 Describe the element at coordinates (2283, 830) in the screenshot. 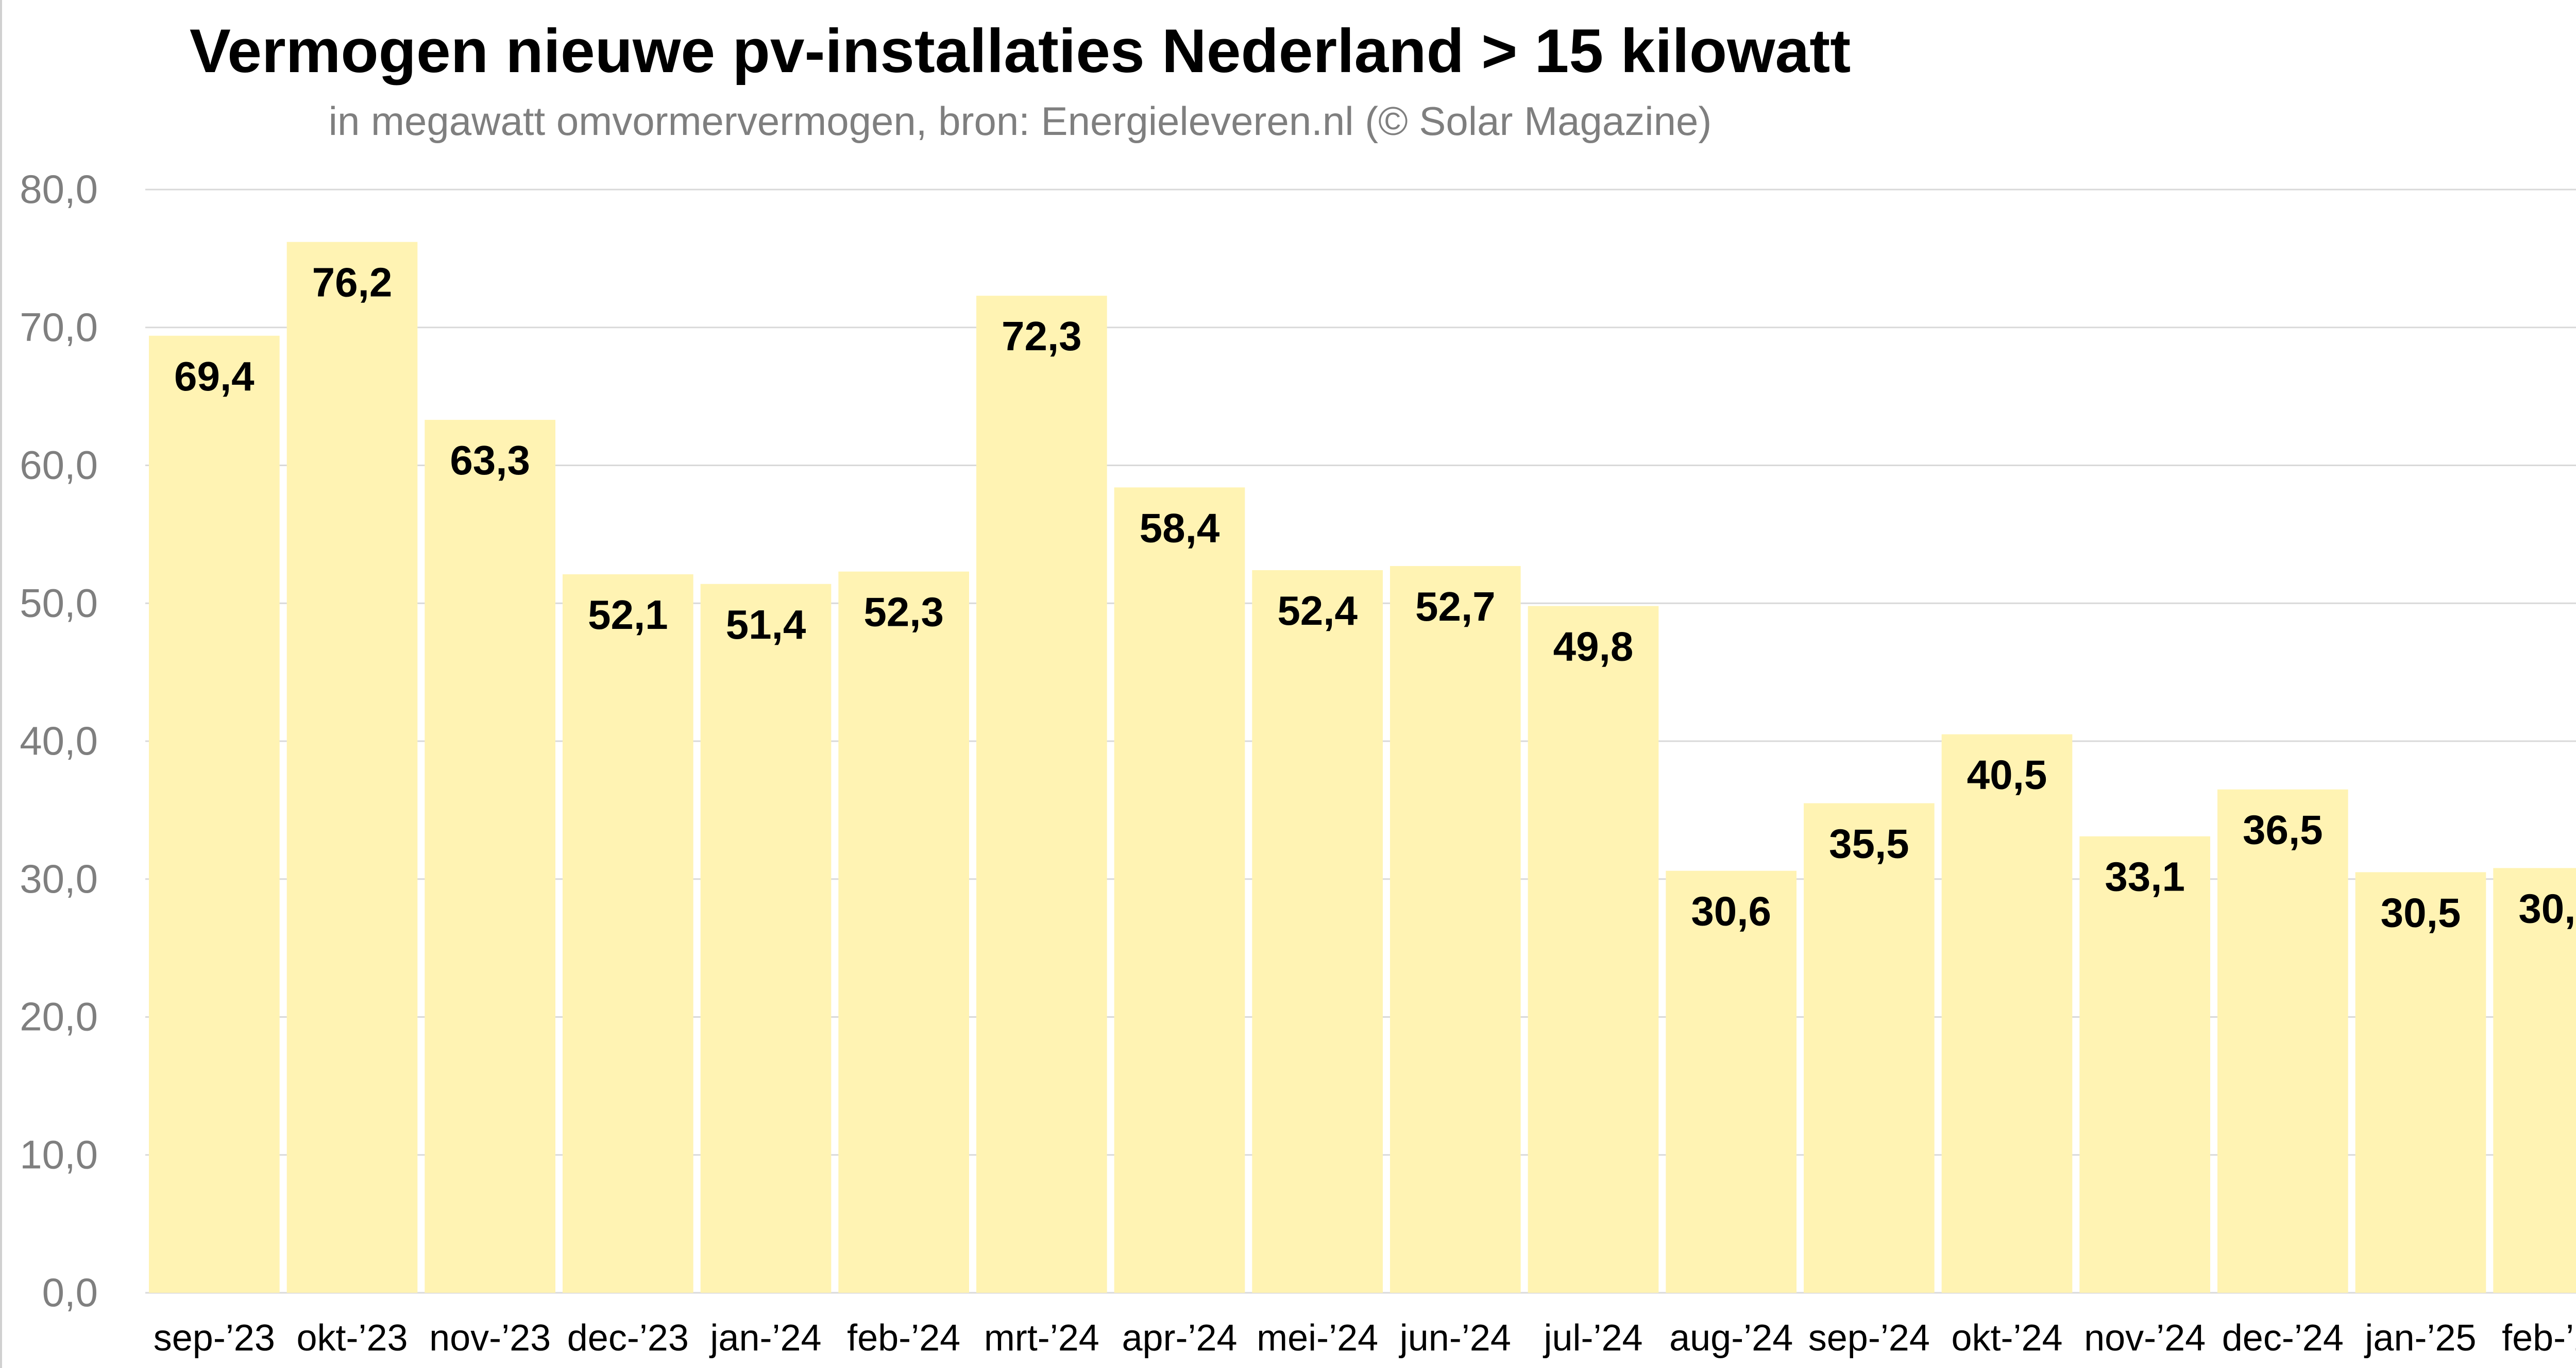

I see `data-label: 36,5` at that location.